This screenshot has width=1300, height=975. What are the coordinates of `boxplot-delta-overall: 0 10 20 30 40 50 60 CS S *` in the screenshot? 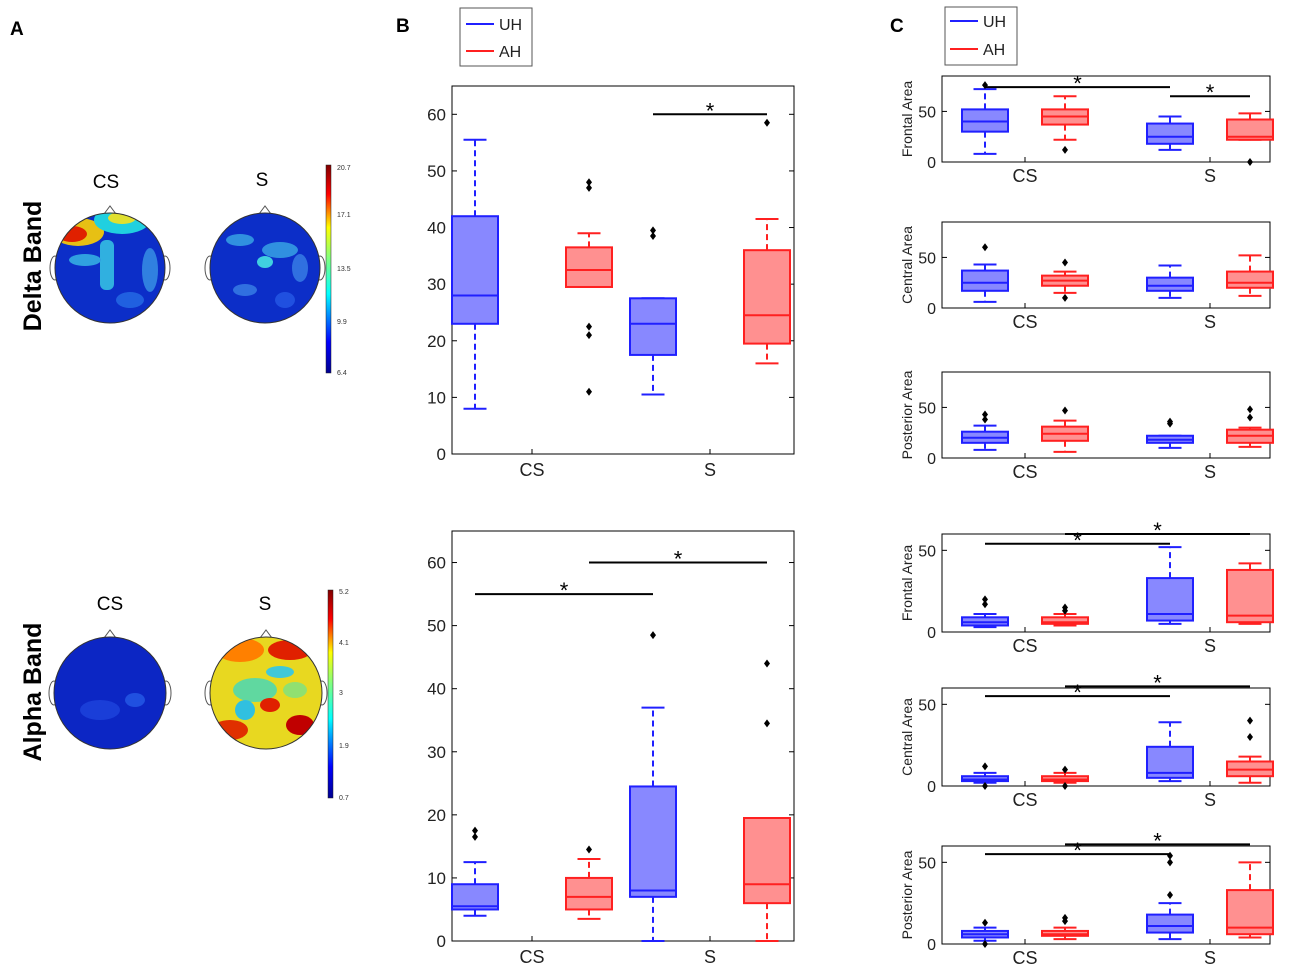 It's located at (611, 282).